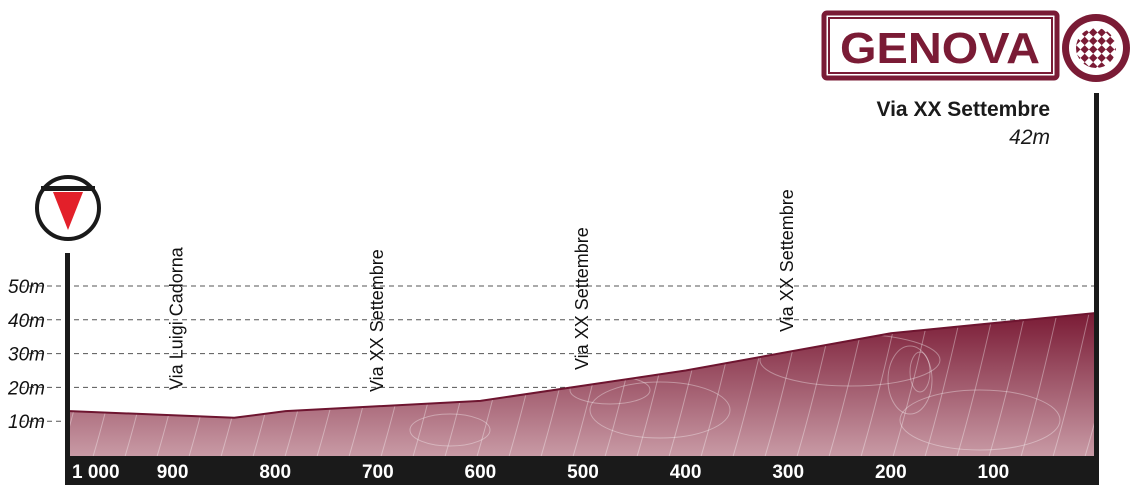  I want to click on y-axis-labels: 10m 20m 30m 40m 50m, so click(26, 355).